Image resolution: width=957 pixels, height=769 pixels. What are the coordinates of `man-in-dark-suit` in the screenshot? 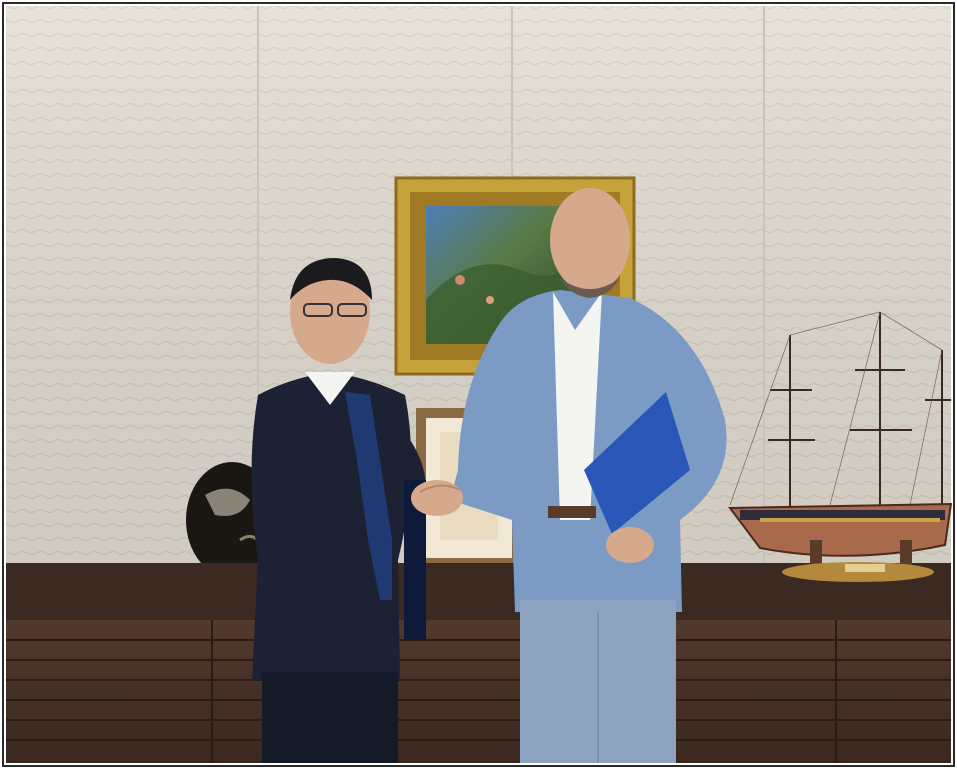 It's located at (338, 510).